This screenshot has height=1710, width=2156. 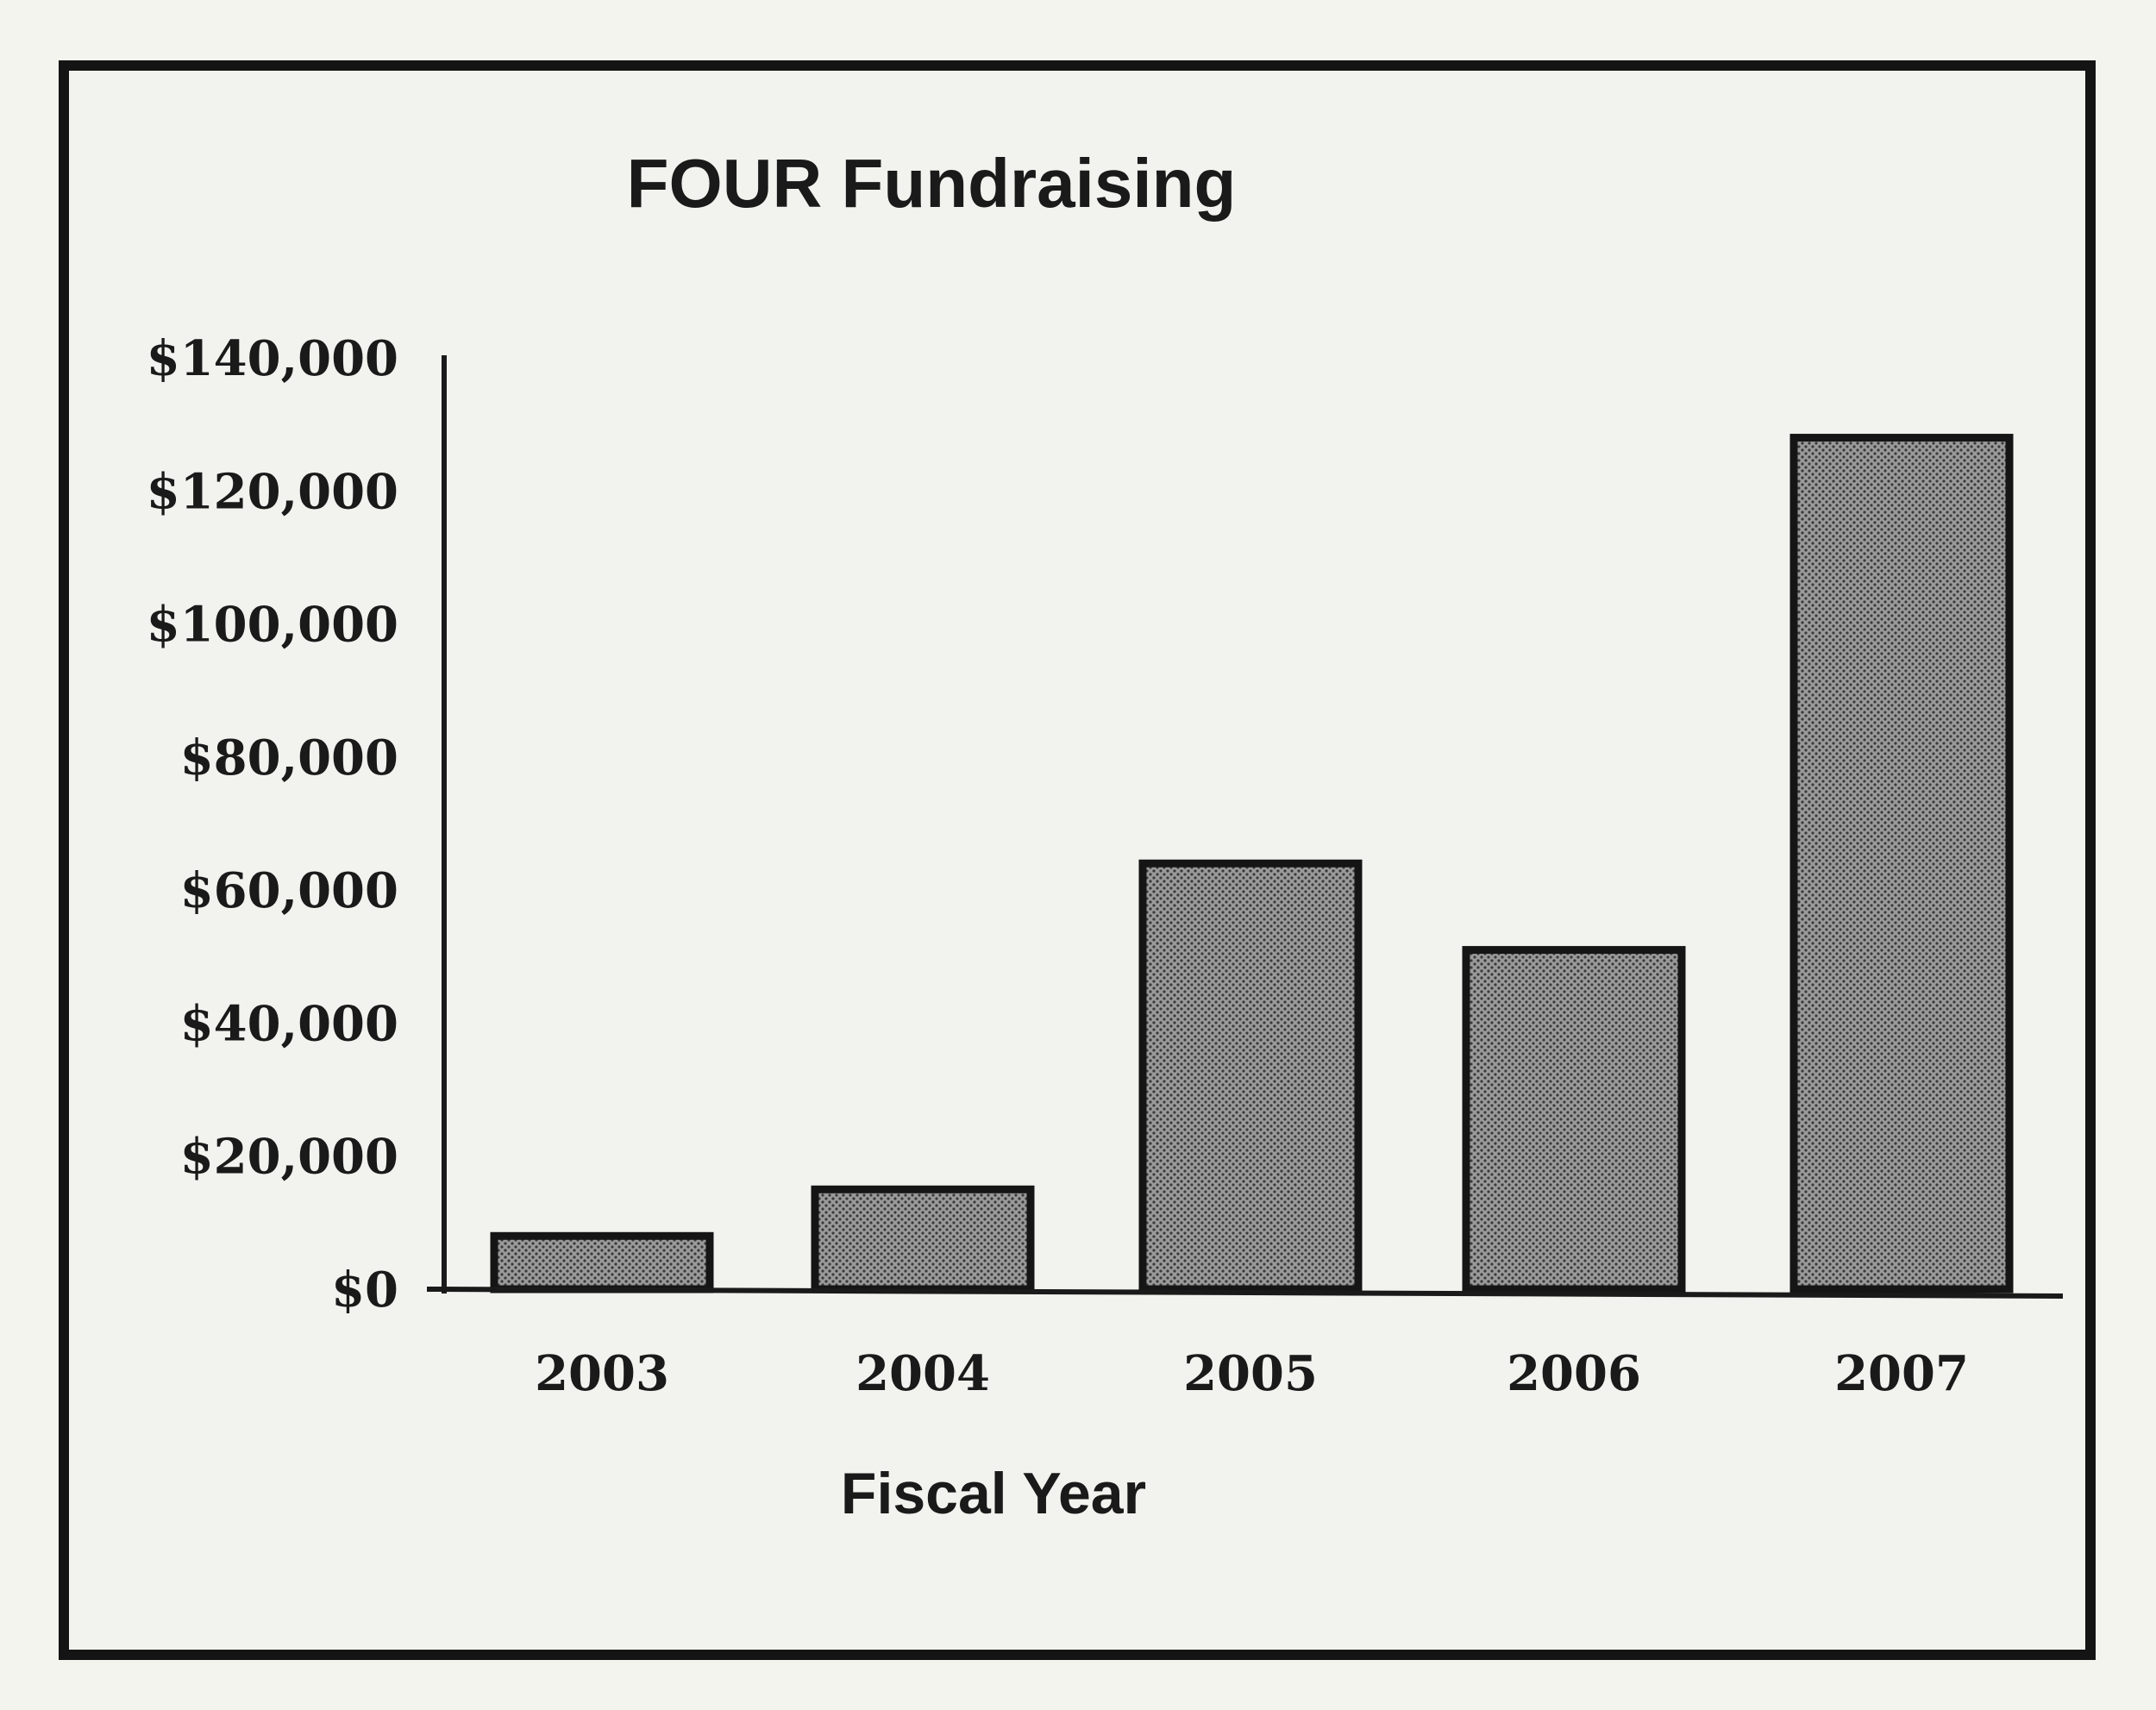 I want to click on y-tick-label-60000: $60,000, so click(x=289, y=890).